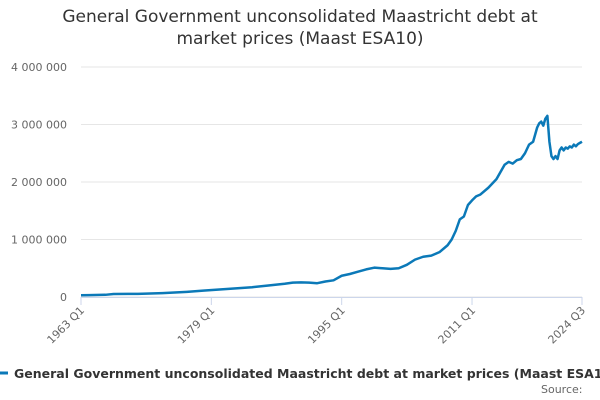 Image resolution: width=600 pixels, height=400 pixels. I want to click on x-tick-label: 2024 Q3, so click(567, 325).